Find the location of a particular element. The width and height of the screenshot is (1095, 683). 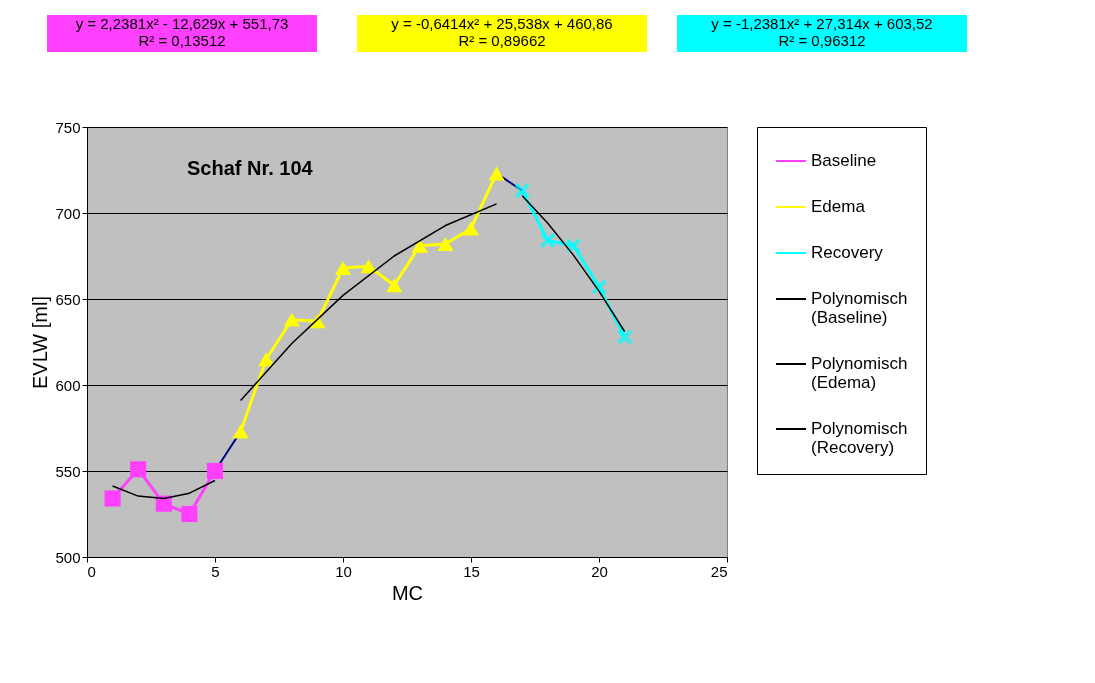

x-tick-label: 5 is located at coordinates (215, 571).